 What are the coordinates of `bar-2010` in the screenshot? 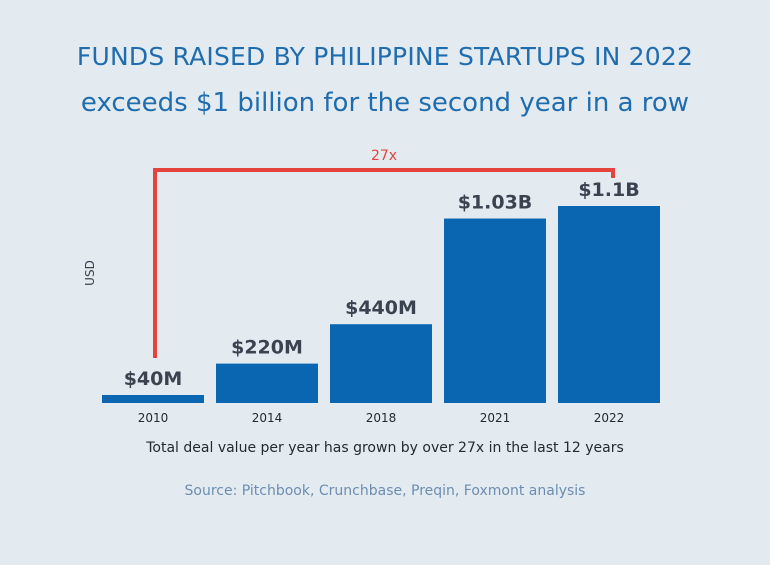 It's located at (153, 399).